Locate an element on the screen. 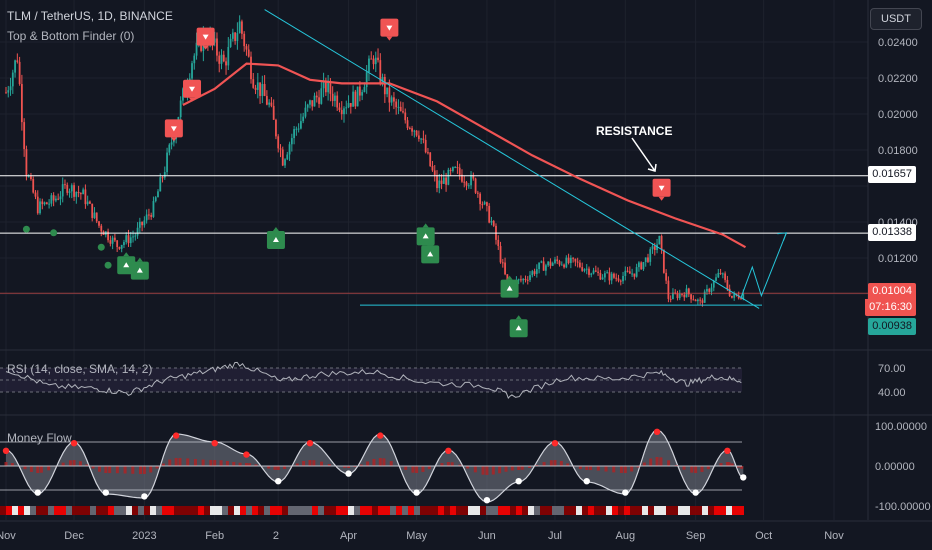  symbol-title: TLM / TetherUS, 1D, BINANCE is located at coordinates (90, 16).